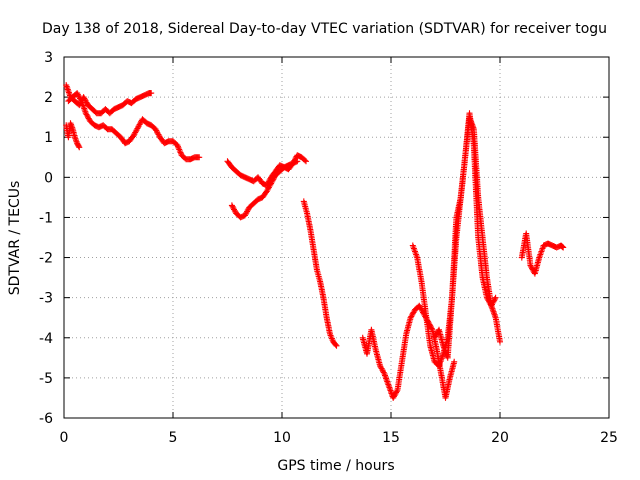 Image resolution: width=640 pixels, height=480 pixels. Describe the element at coordinates (465, 235) in the screenshot. I see `series-peak-spike` at that location.